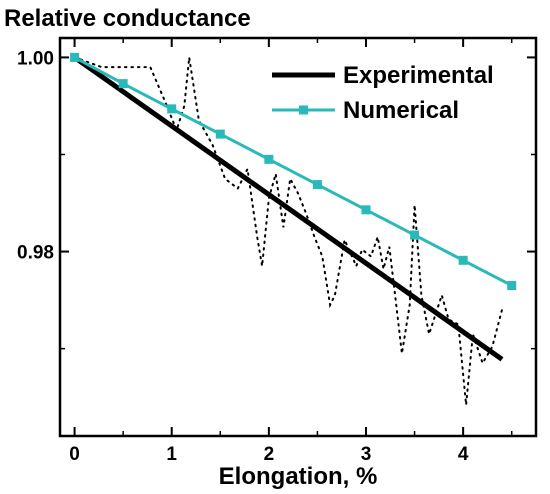  What do you see at coordinates (127, 18) in the screenshot?
I see `chart-title: Relative conductance` at bounding box center [127, 18].